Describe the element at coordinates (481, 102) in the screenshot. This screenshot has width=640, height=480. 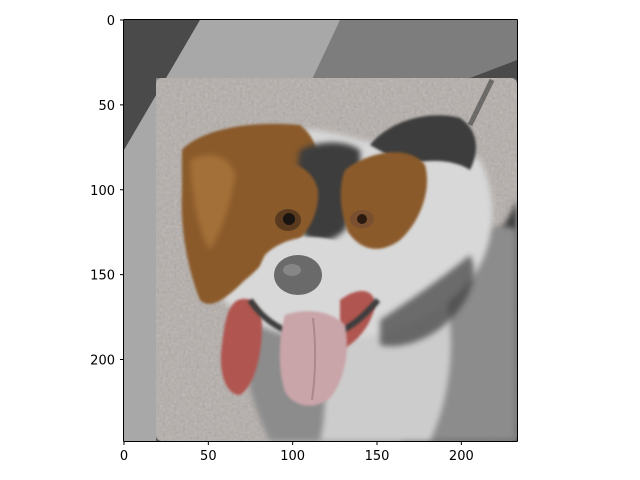
I see `leash` at that location.